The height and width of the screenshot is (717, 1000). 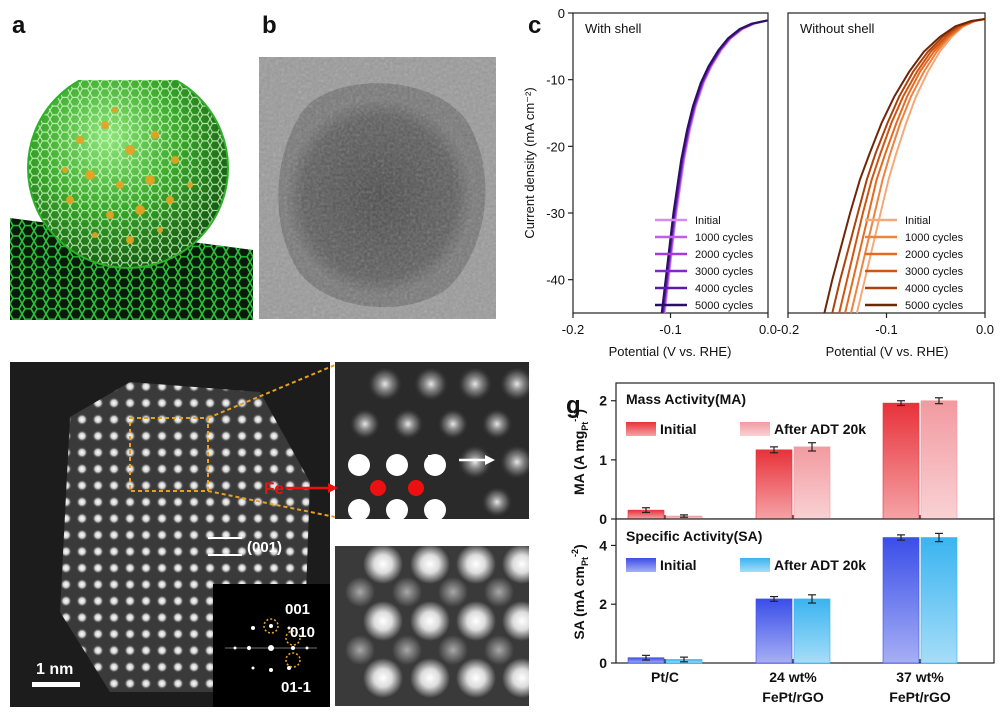 I want to click on c-right-legend-label: 4000 cycles, so click(x=934, y=289).